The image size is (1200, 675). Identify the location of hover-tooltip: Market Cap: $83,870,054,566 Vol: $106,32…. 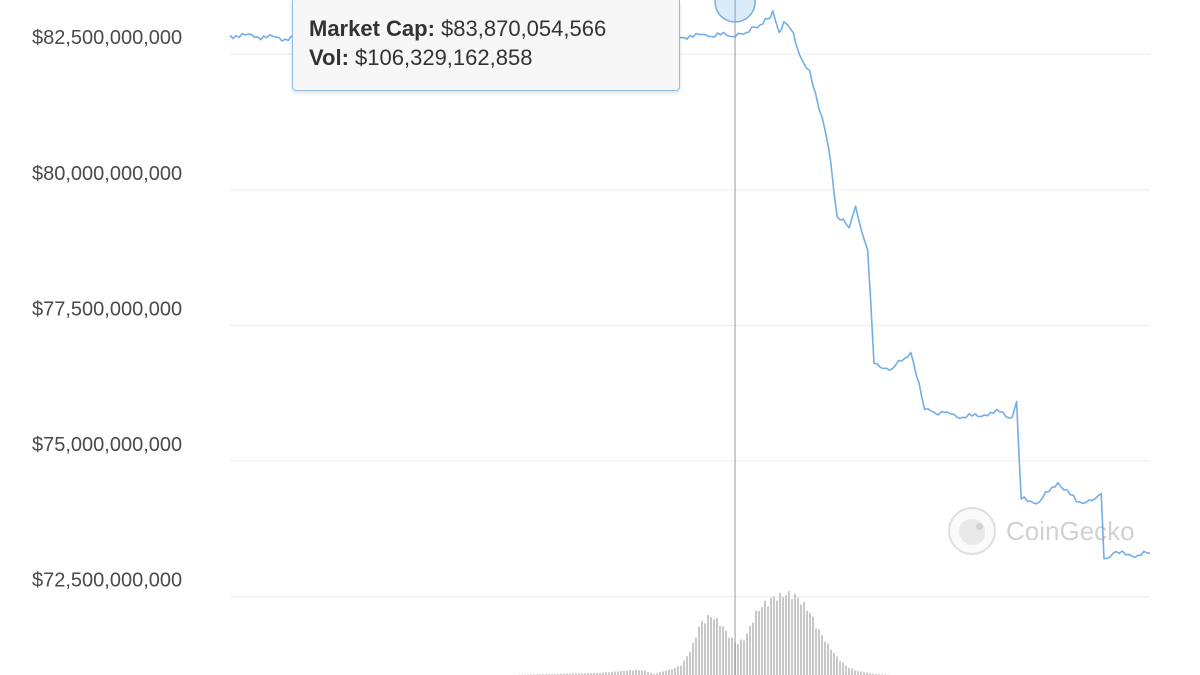
(486, 45).